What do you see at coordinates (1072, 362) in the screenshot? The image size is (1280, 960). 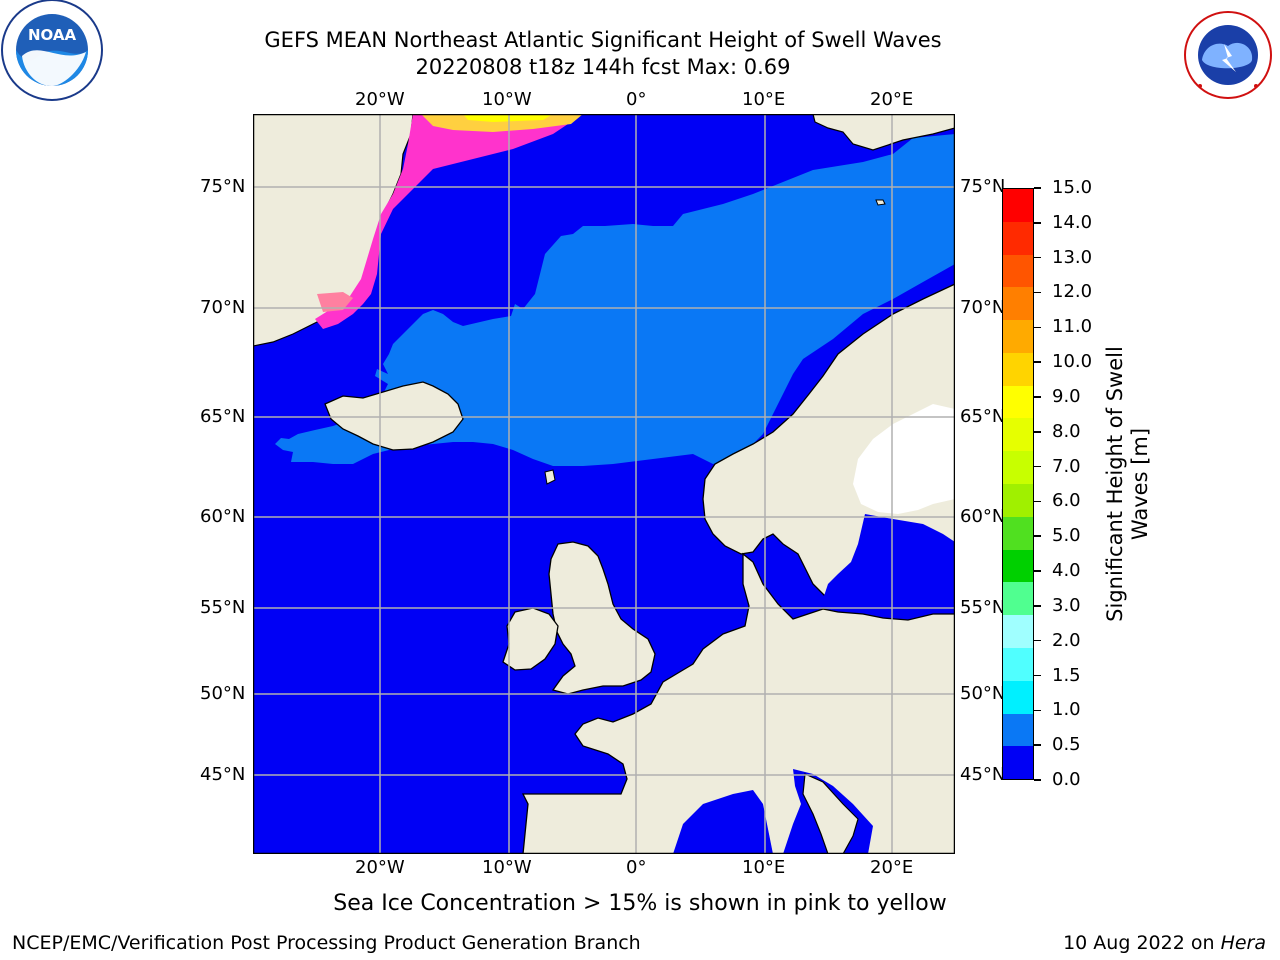 I see `colorbar-tick-label: 10.0` at bounding box center [1072, 362].